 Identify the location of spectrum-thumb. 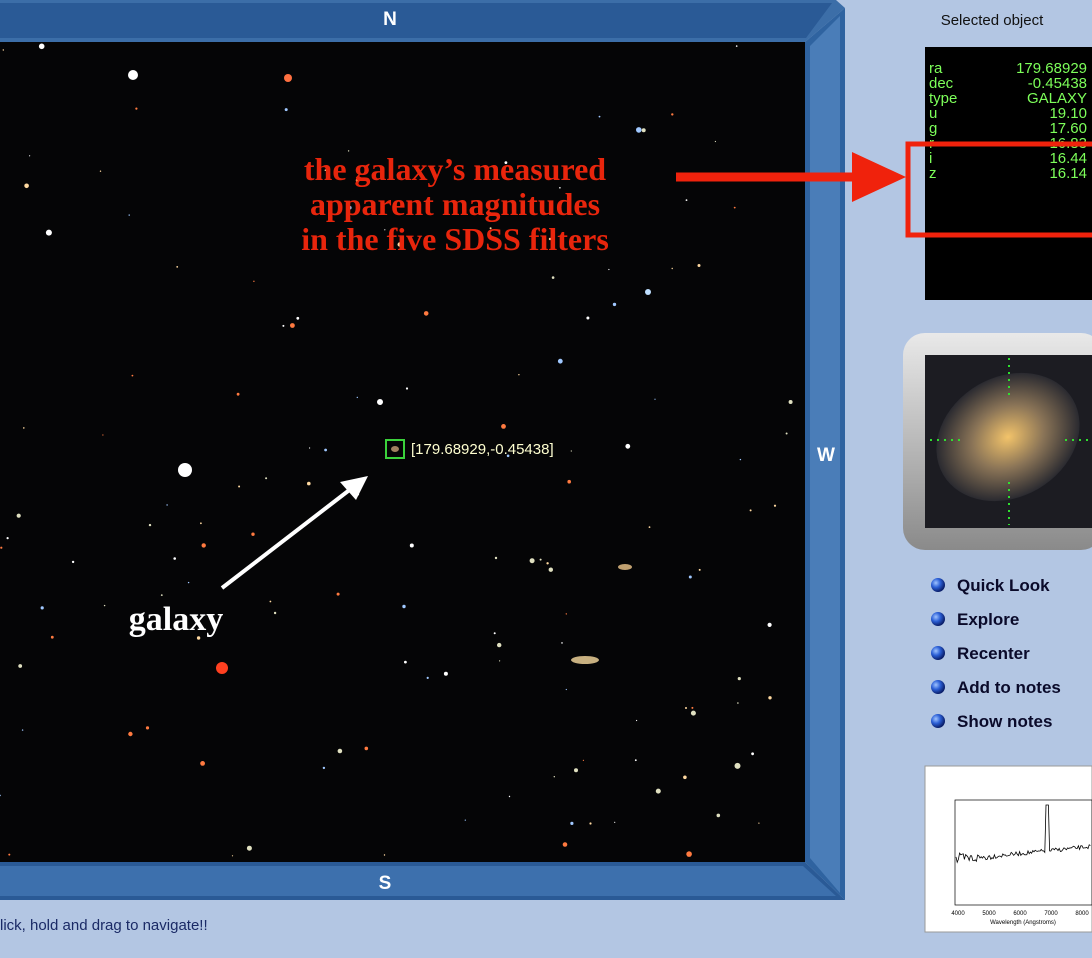
(1008, 849).